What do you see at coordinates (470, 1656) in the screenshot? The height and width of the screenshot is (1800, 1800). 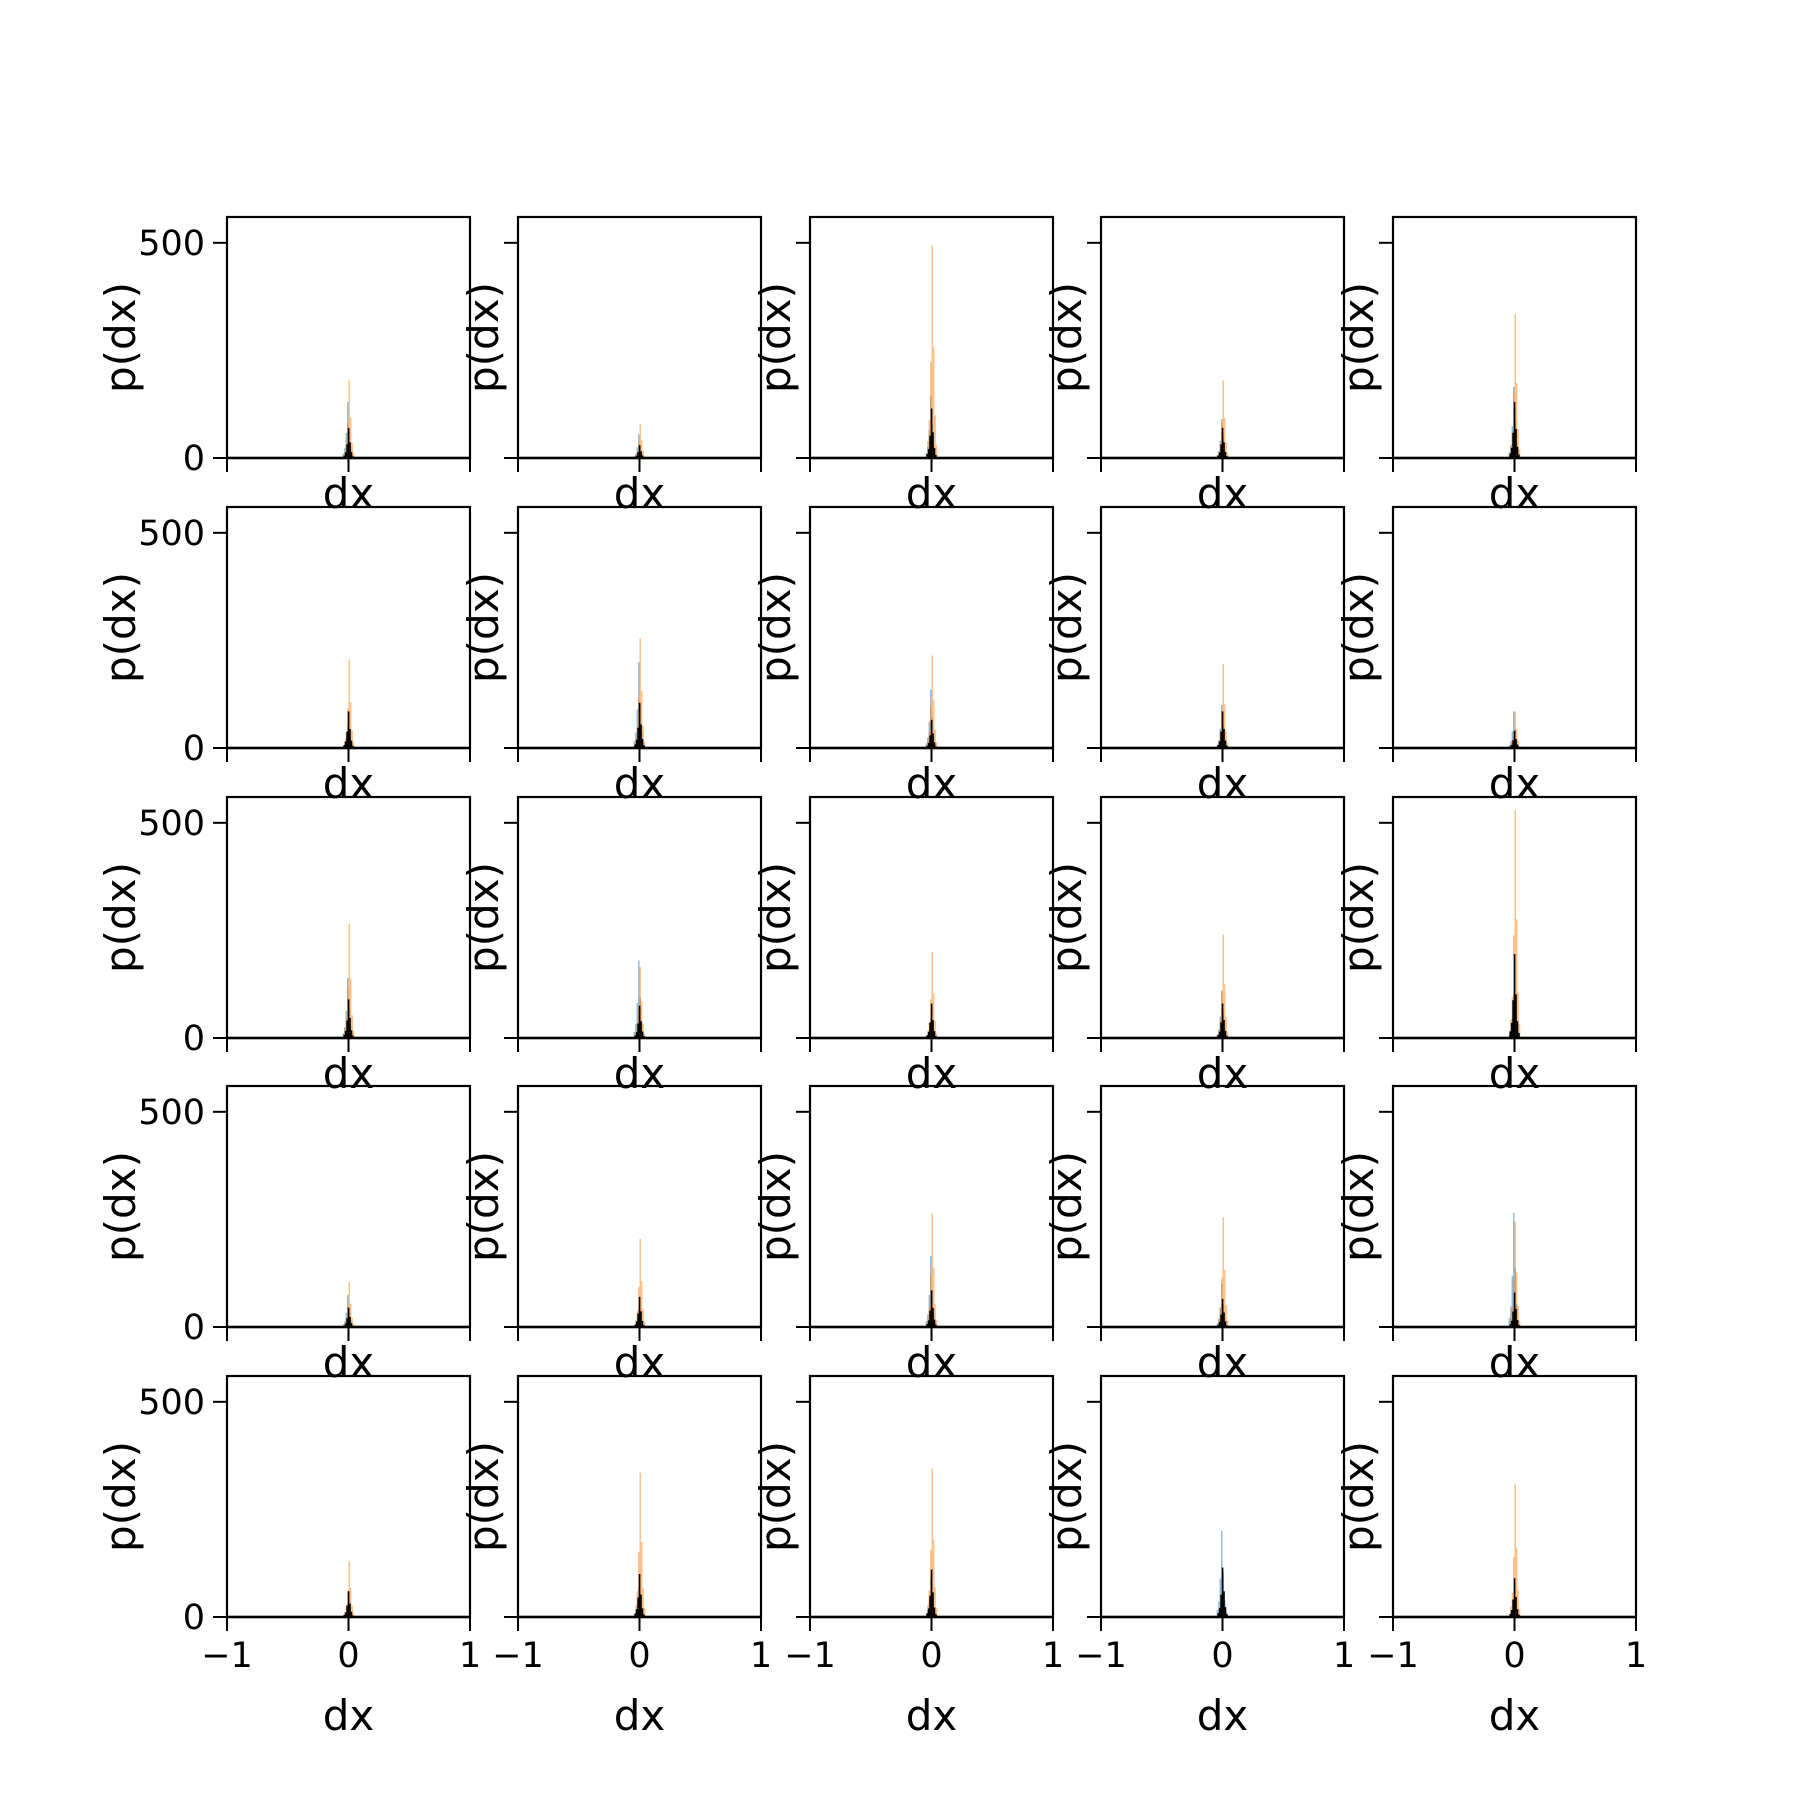 I see `x-tick-label: 1` at bounding box center [470, 1656].